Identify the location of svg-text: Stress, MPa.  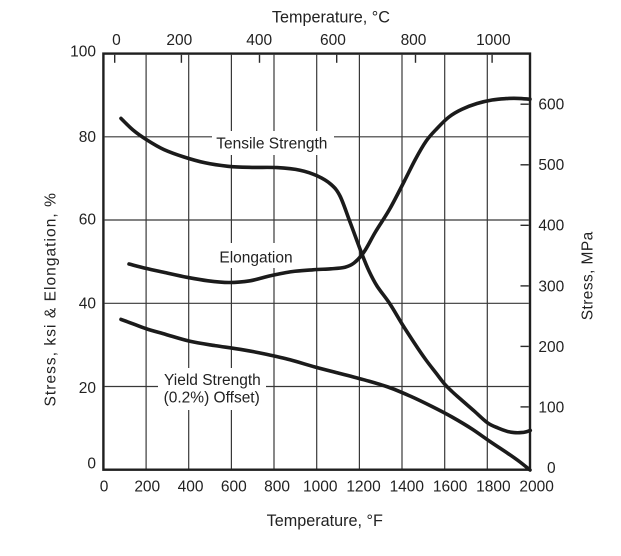
(587, 275).